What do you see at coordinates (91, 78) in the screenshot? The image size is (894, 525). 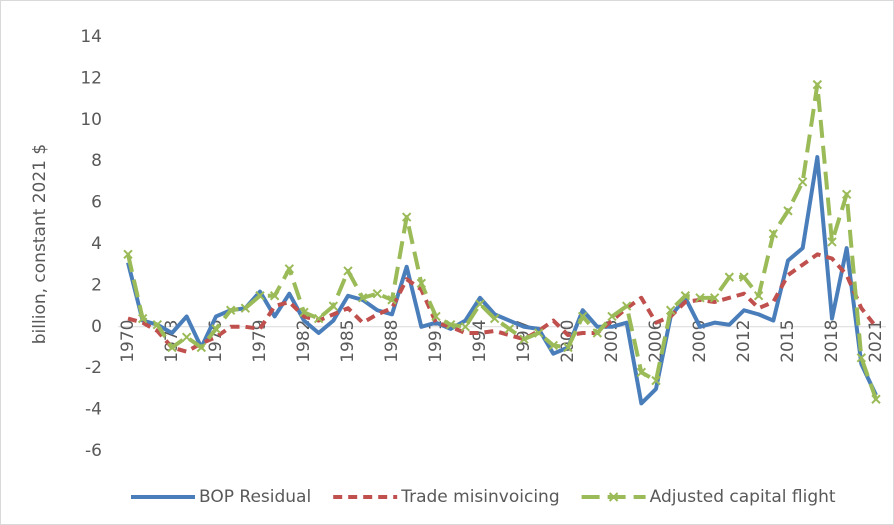 I see `y-tick-label: 12` at bounding box center [91, 78].